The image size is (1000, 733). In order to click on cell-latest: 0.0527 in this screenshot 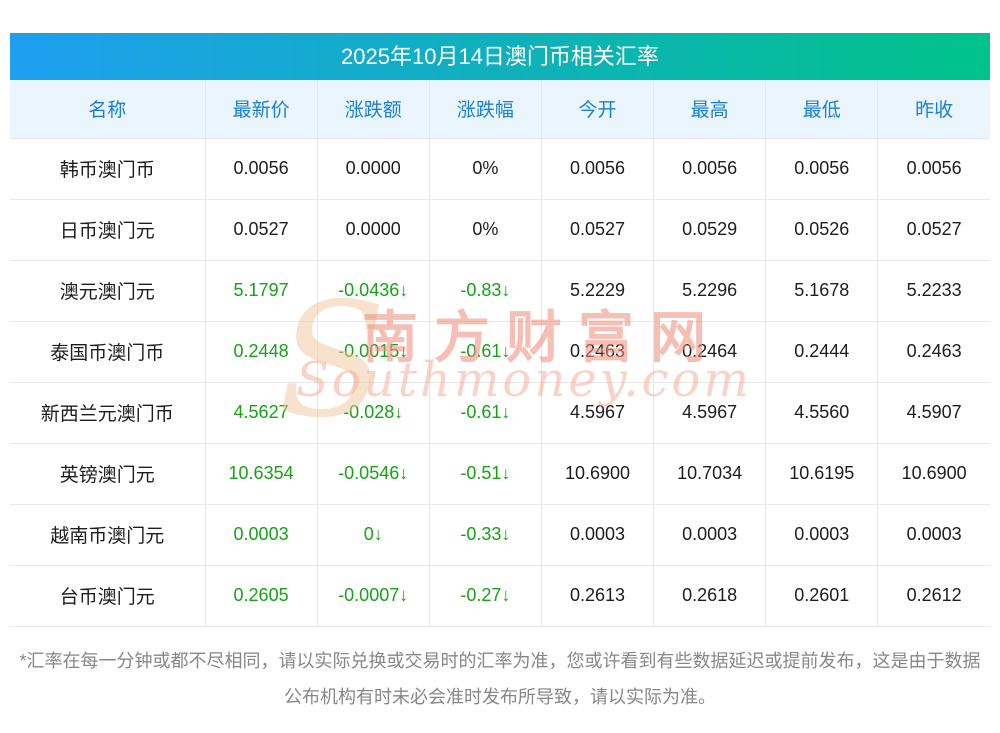, I will do `click(261, 230)`.